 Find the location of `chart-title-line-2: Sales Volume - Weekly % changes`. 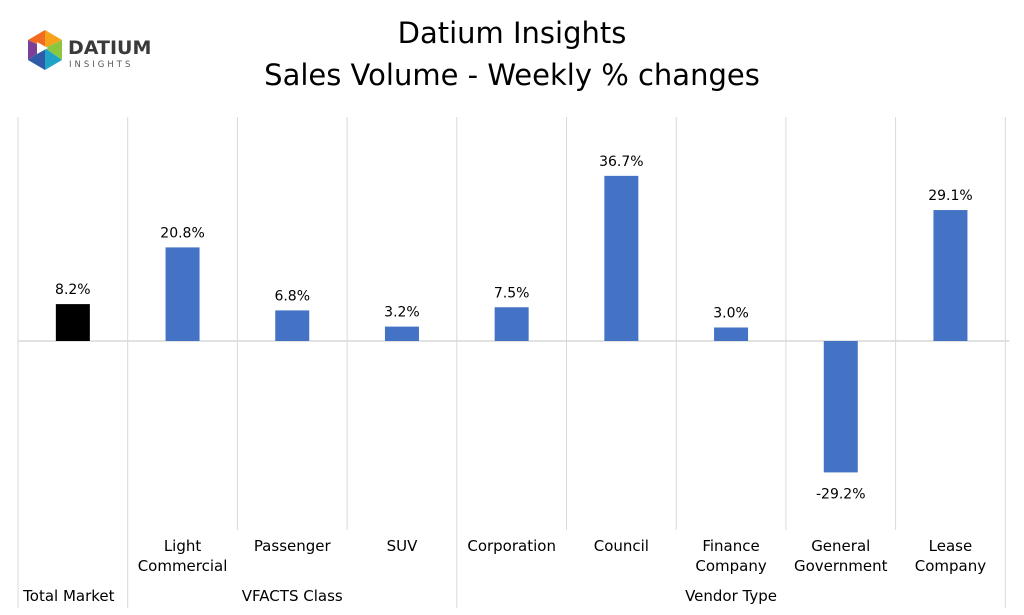

chart-title-line-2: Sales Volume - Weekly % changes is located at coordinates (512, 75).